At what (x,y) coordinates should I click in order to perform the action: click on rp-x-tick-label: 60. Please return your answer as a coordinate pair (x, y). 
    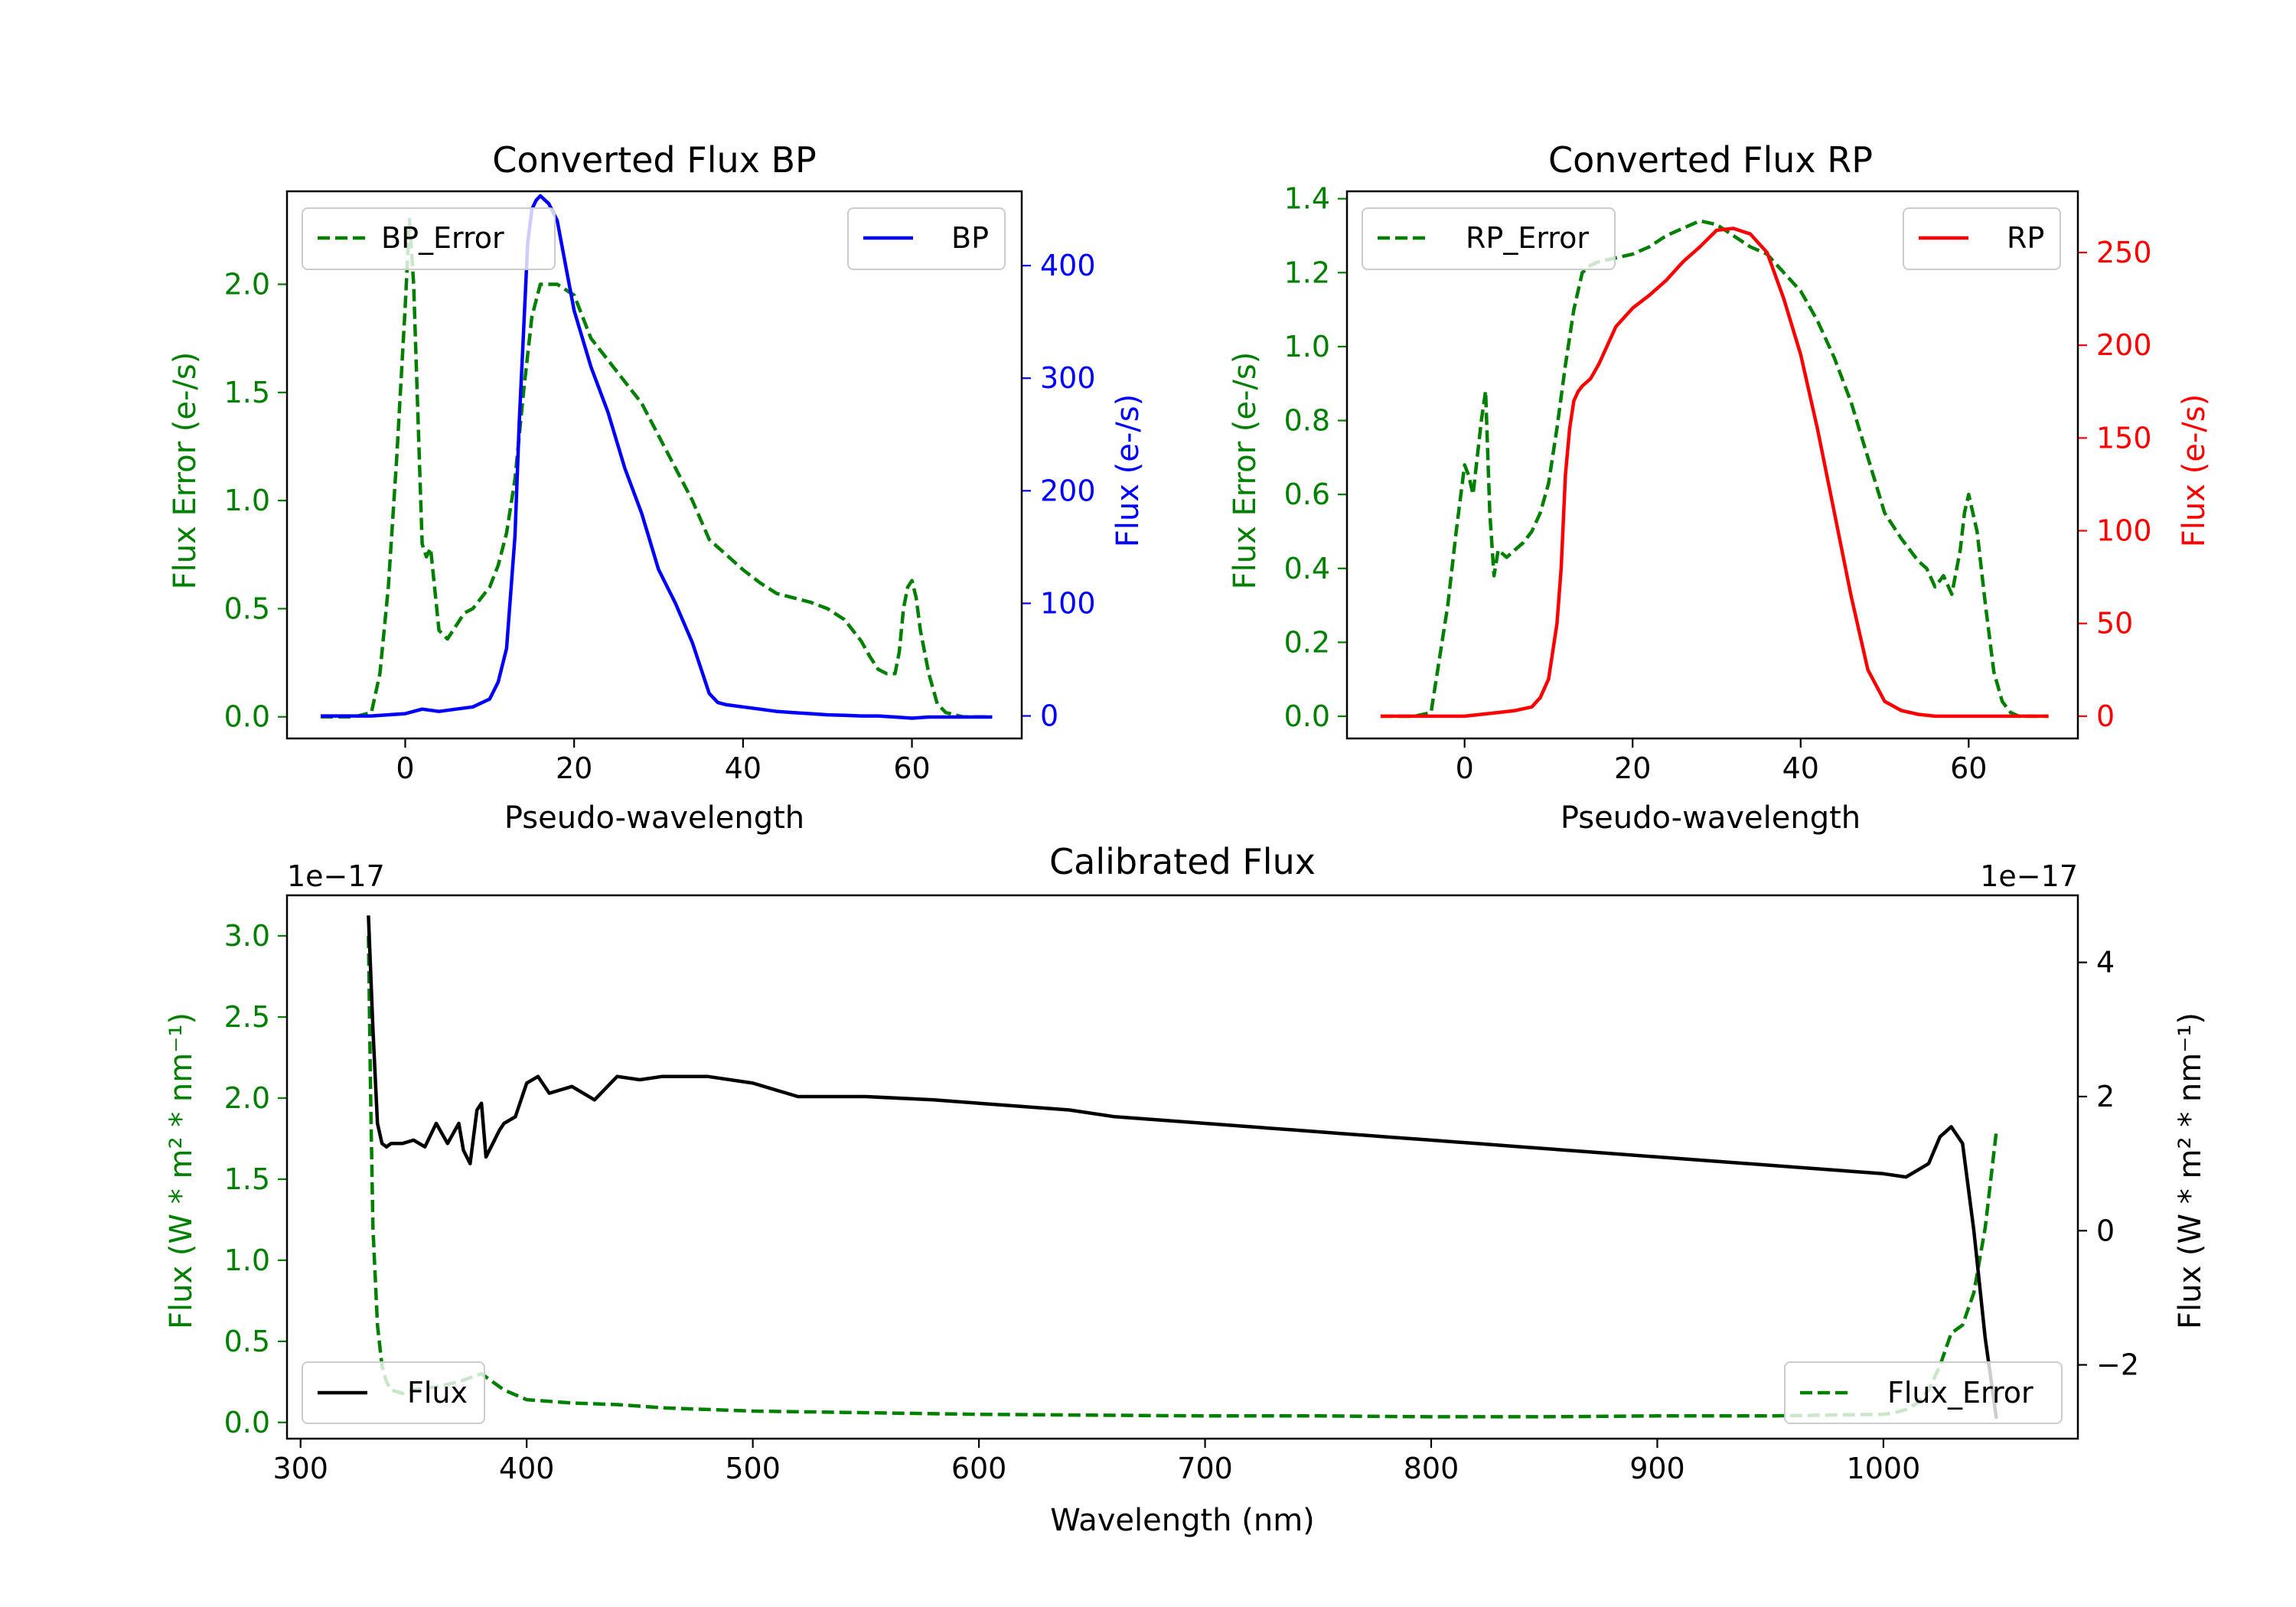
    Looking at the image, I should click on (1968, 768).